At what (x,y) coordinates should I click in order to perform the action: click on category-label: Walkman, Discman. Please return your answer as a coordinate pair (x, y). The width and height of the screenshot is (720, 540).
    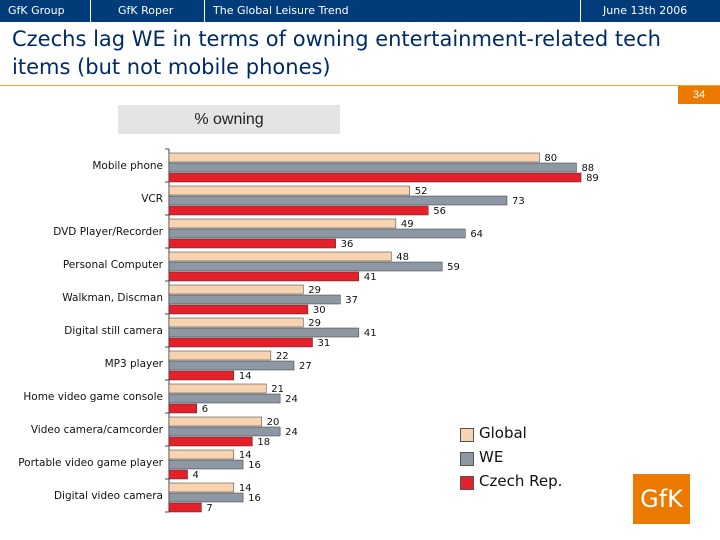
    Looking at the image, I should click on (112, 298).